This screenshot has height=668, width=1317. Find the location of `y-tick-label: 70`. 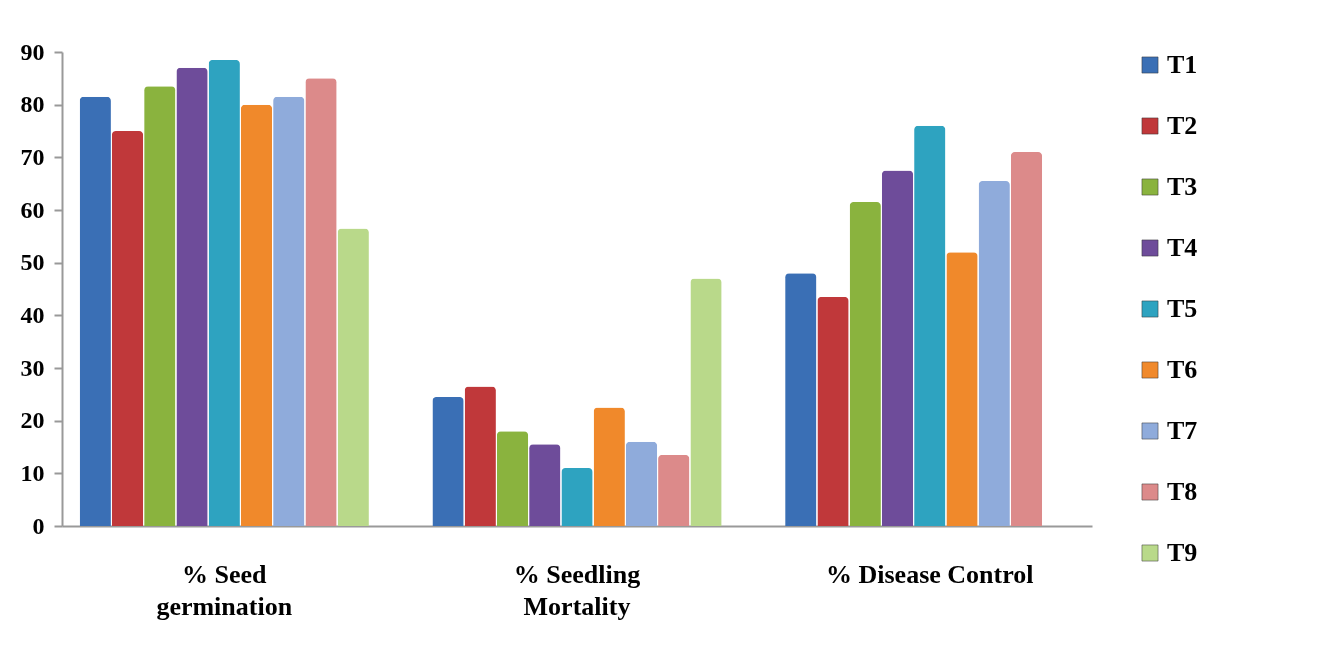

y-tick-label: 70 is located at coordinates (32, 156).